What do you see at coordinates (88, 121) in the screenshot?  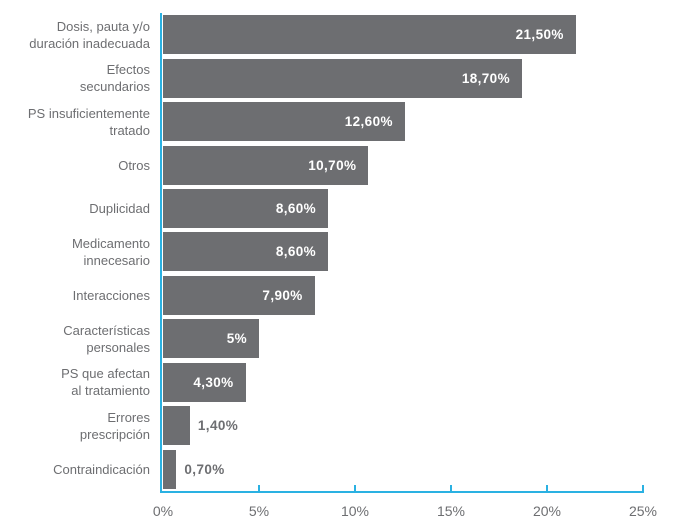 I see `category-label: PS insuficientemente tratado` at bounding box center [88, 121].